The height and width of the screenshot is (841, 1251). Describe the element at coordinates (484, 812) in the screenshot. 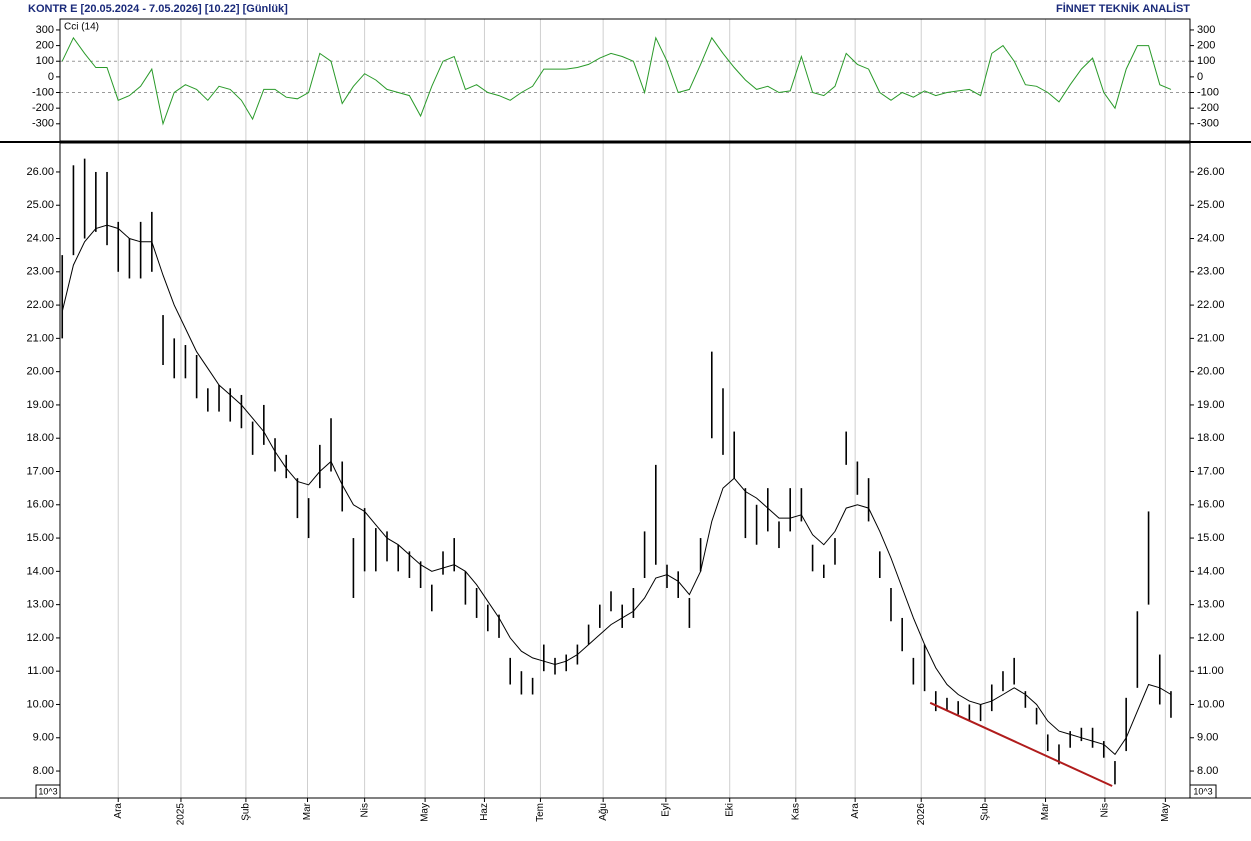

I see `x-tick-label: Haz` at that location.